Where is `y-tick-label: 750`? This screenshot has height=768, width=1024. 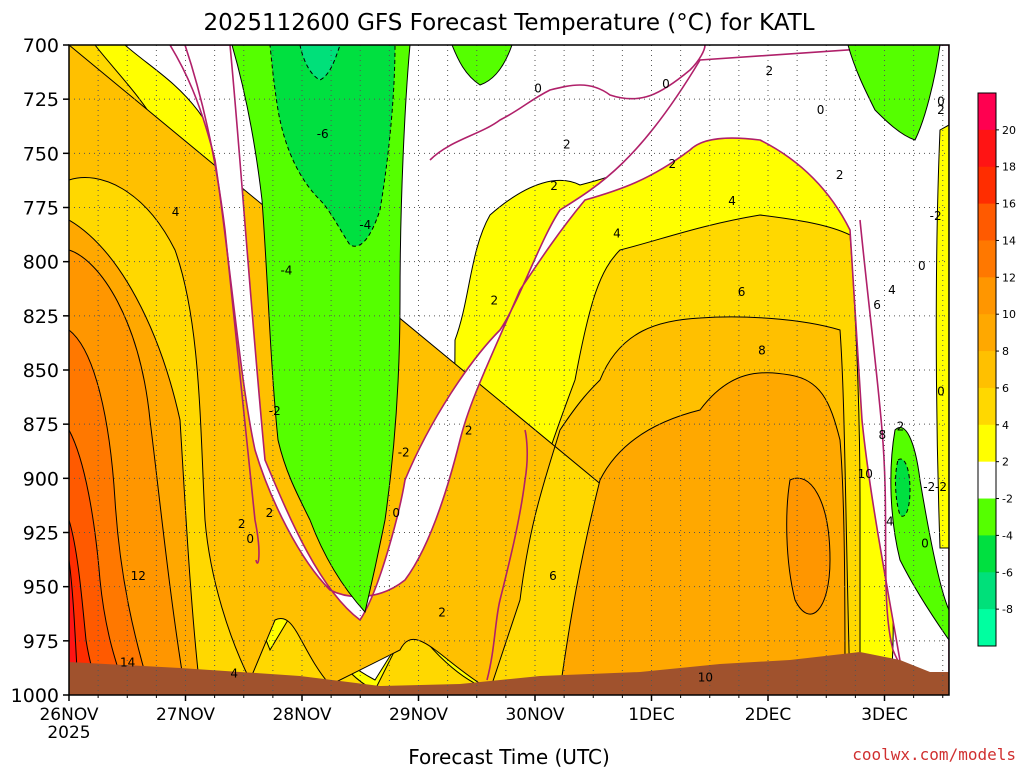 y-tick-label: 750 is located at coordinates (41, 154).